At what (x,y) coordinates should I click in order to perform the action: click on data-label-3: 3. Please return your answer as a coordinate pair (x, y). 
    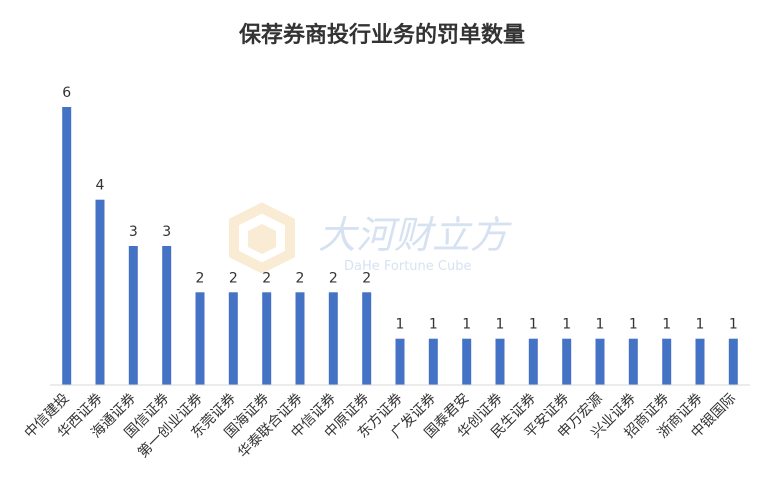
    Looking at the image, I should click on (166, 232).